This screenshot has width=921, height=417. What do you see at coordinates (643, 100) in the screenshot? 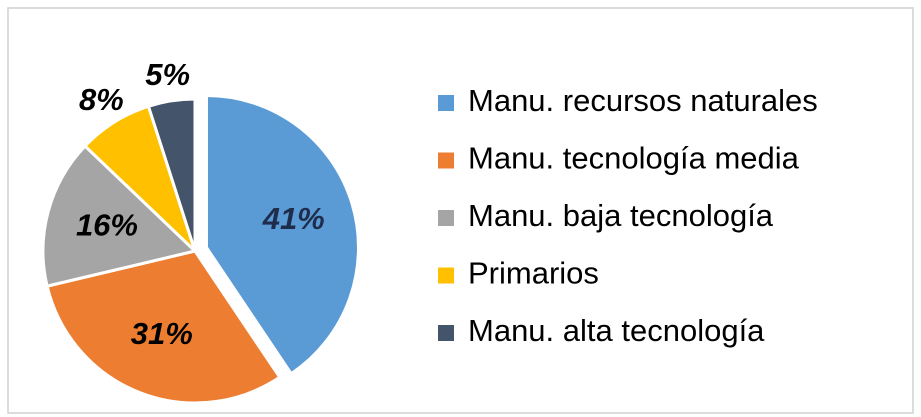
I see `legend-label: Manu. recursos naturales` at bounding box center [643, 100].